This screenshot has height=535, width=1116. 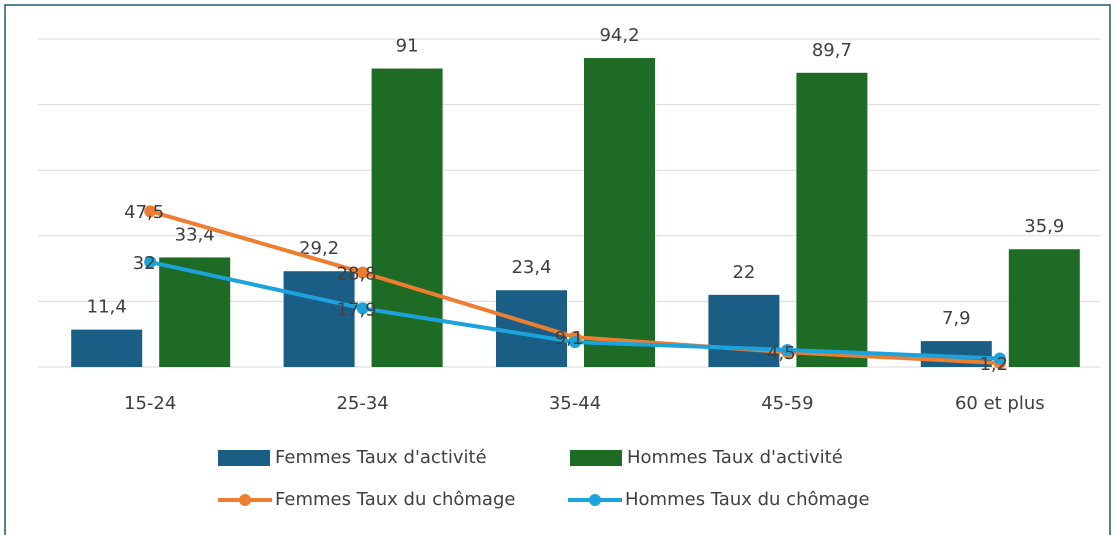 I want to click on legend-label: Hommes Taux d'activité, so click(x=735, y=457).